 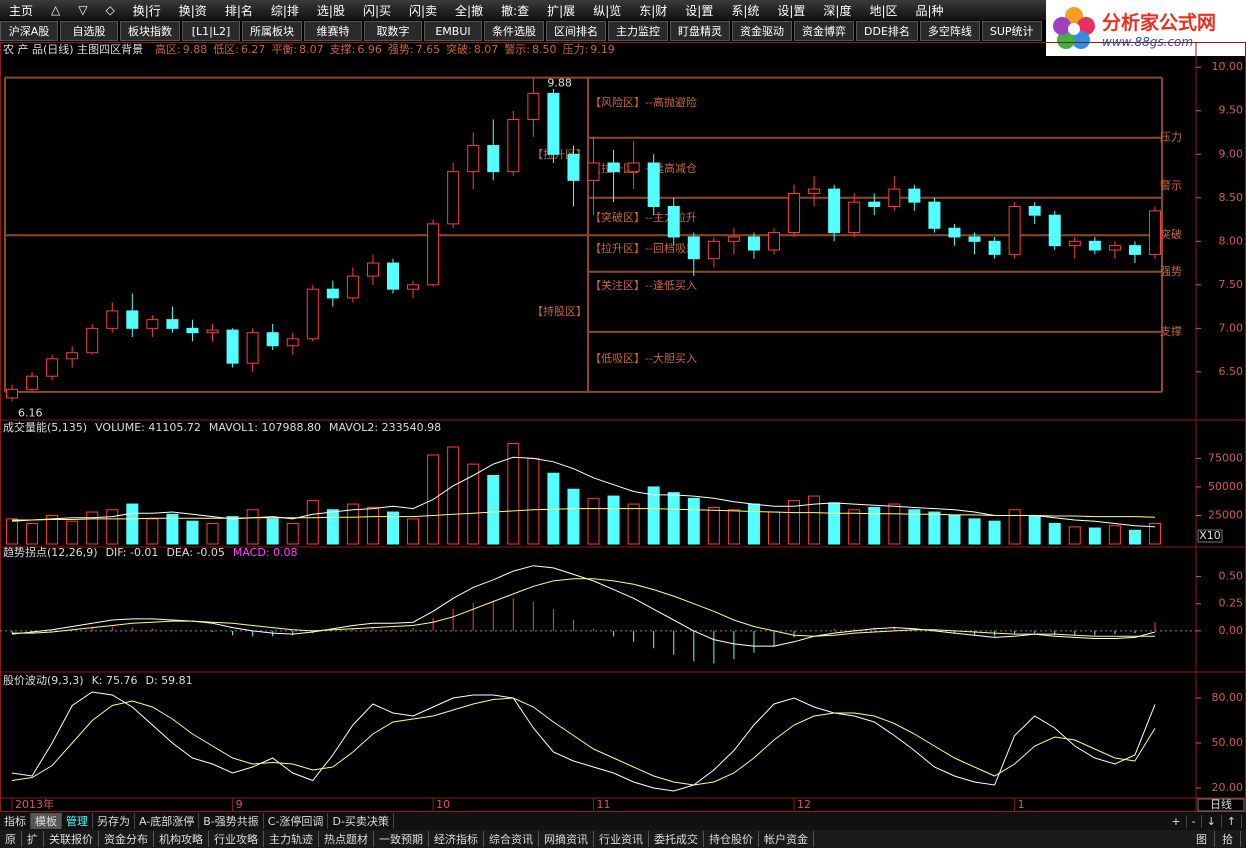 What do you see at coordinates (238, 10) in the screenshot?
I see `menu-item: 排|名` at bounding box center [238, 10].